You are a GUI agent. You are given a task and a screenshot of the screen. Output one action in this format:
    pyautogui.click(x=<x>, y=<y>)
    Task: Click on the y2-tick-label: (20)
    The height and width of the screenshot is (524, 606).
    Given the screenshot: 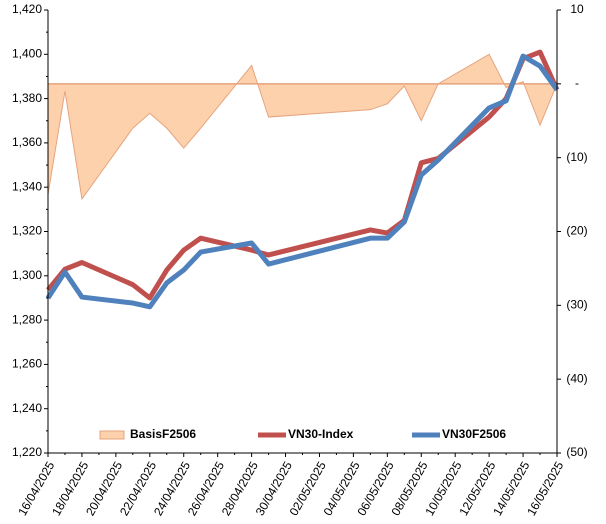 What is the action you would take?
    pyautogui.click(x=576, y=231)
    